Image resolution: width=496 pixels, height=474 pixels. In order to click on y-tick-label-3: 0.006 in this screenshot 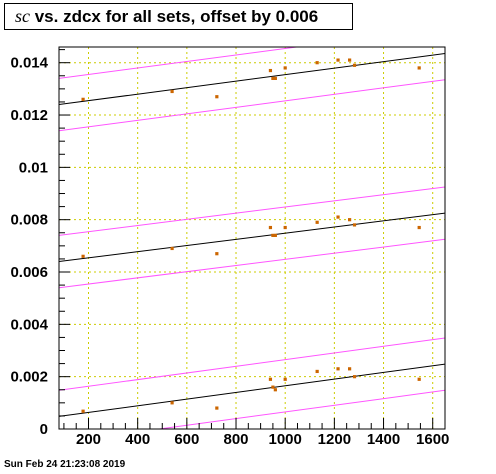, I will do `click(29, 272)`.